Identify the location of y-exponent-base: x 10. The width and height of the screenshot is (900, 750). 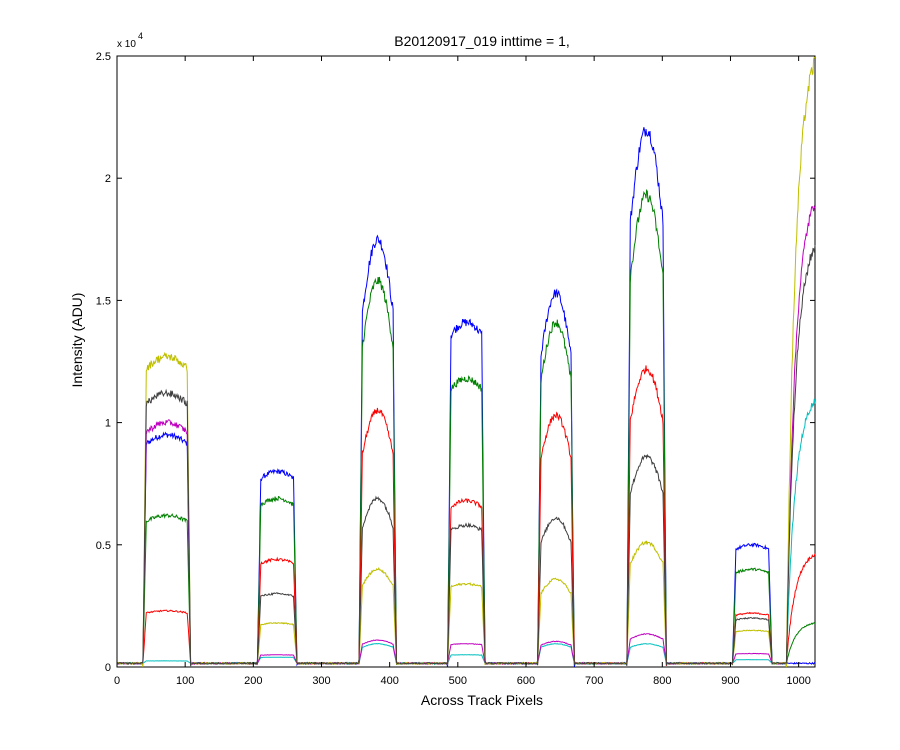
(126, 44).